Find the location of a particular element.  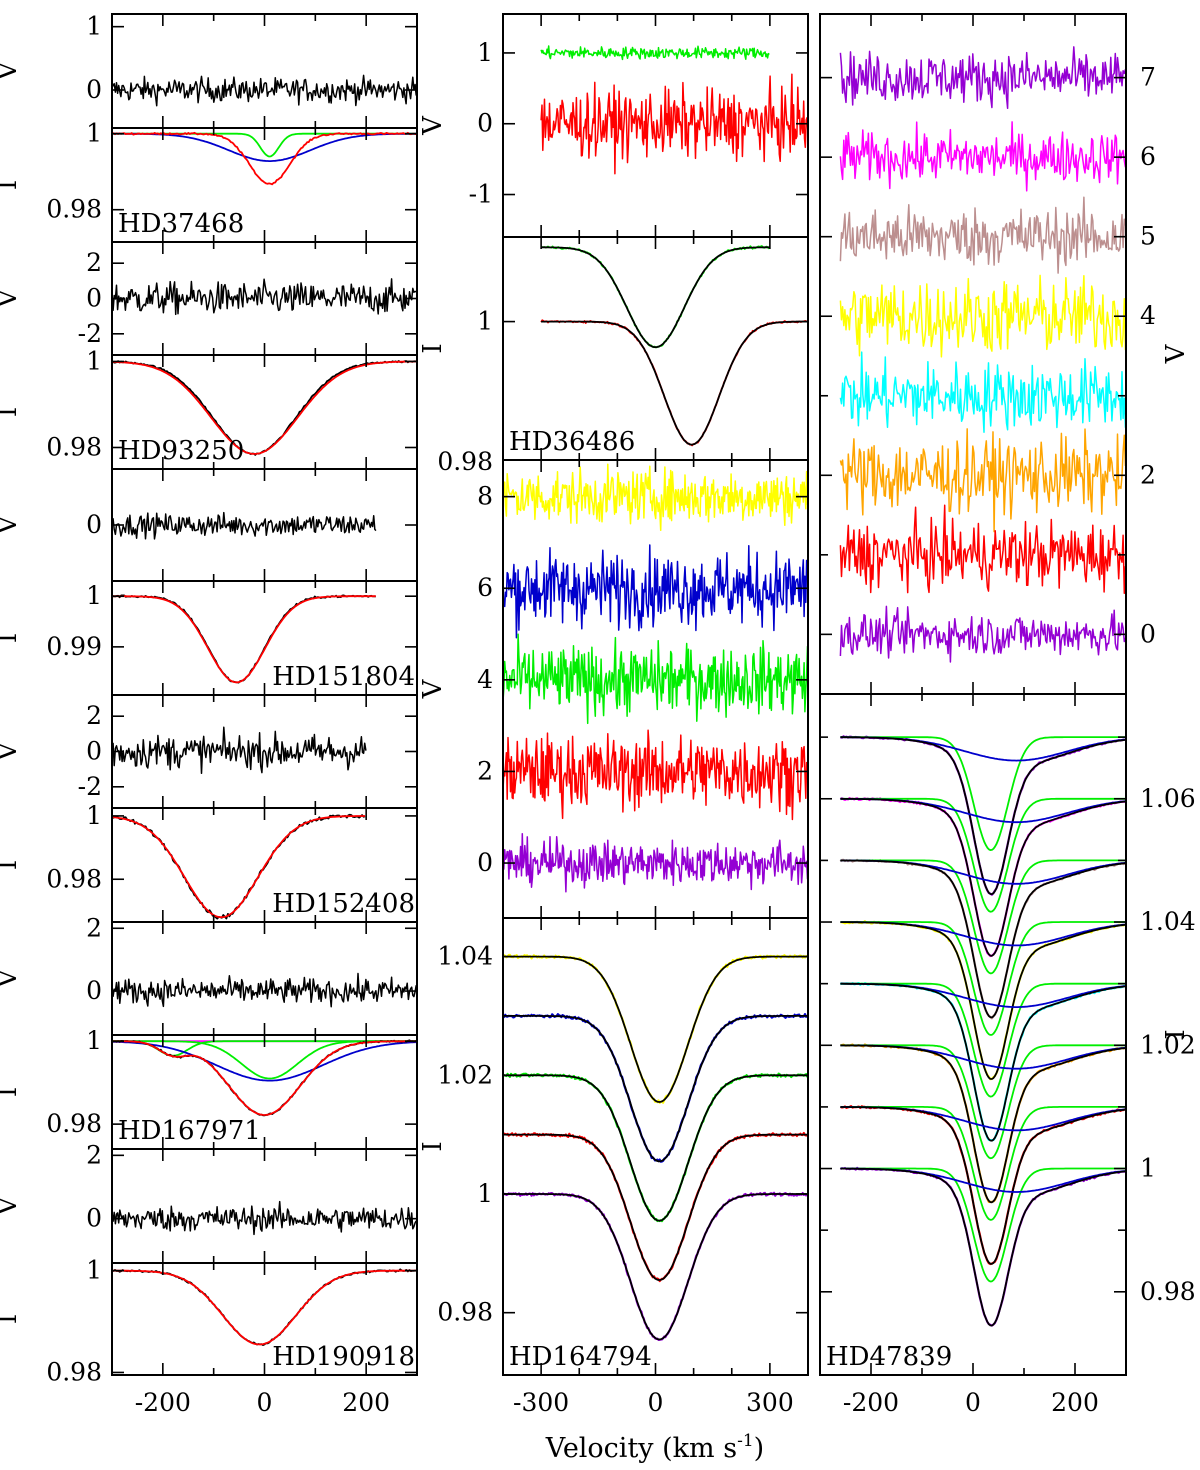

panel-hd36486-v: 1 0 -1 V is located at coordinates (613, 125).